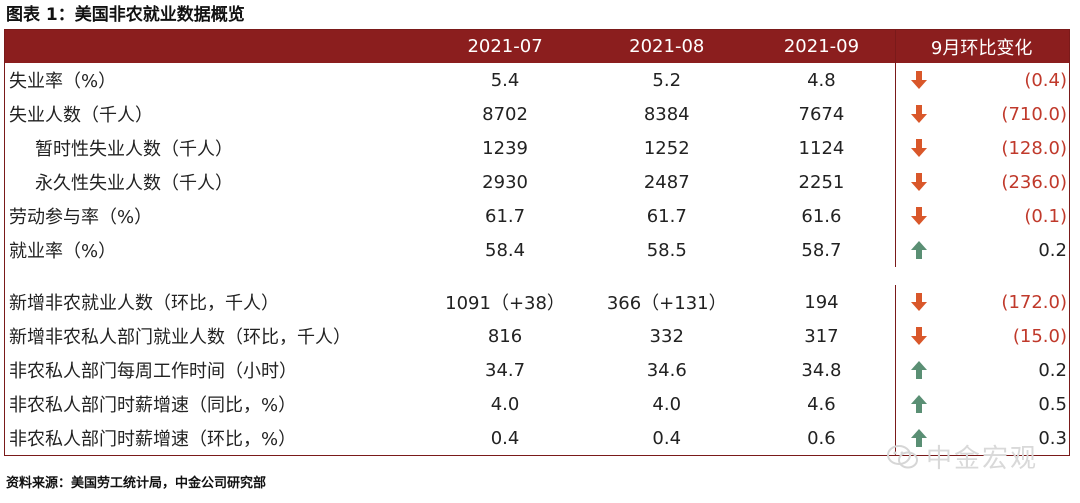 The image size is (1080, 503). I want to click on row-label: 非农私人部门每周工作时间（小时）, so click(153, 371).